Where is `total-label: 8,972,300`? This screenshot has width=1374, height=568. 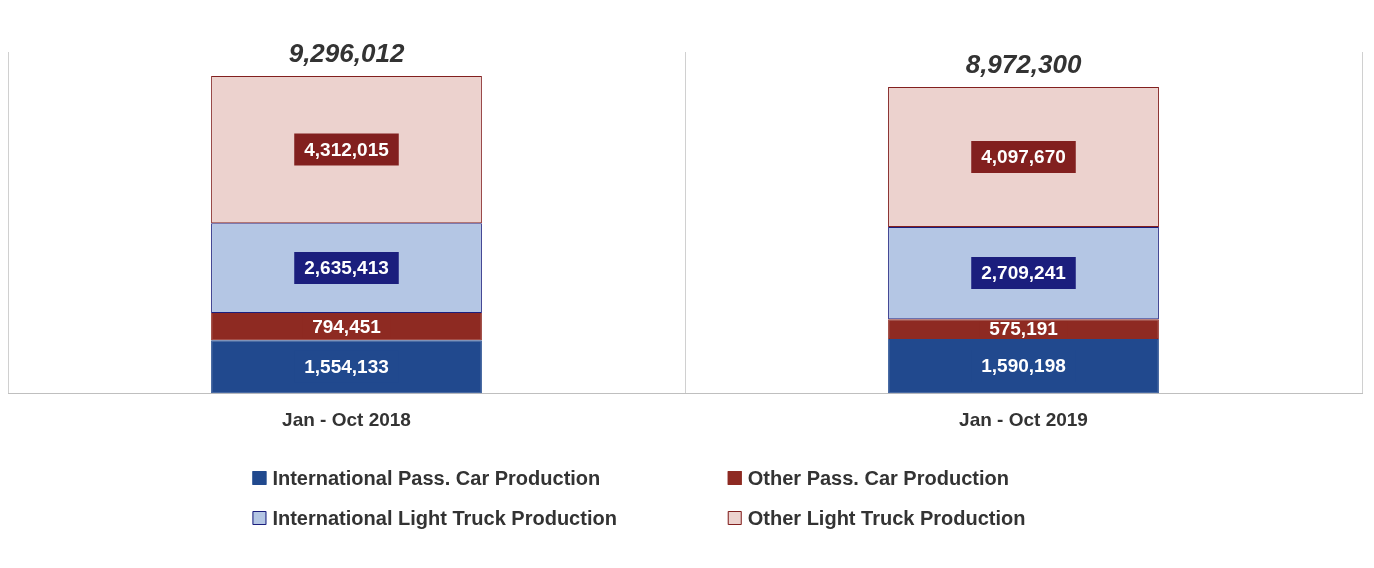
total-label: 8,972,300 is located at coordinates (1023, 64).